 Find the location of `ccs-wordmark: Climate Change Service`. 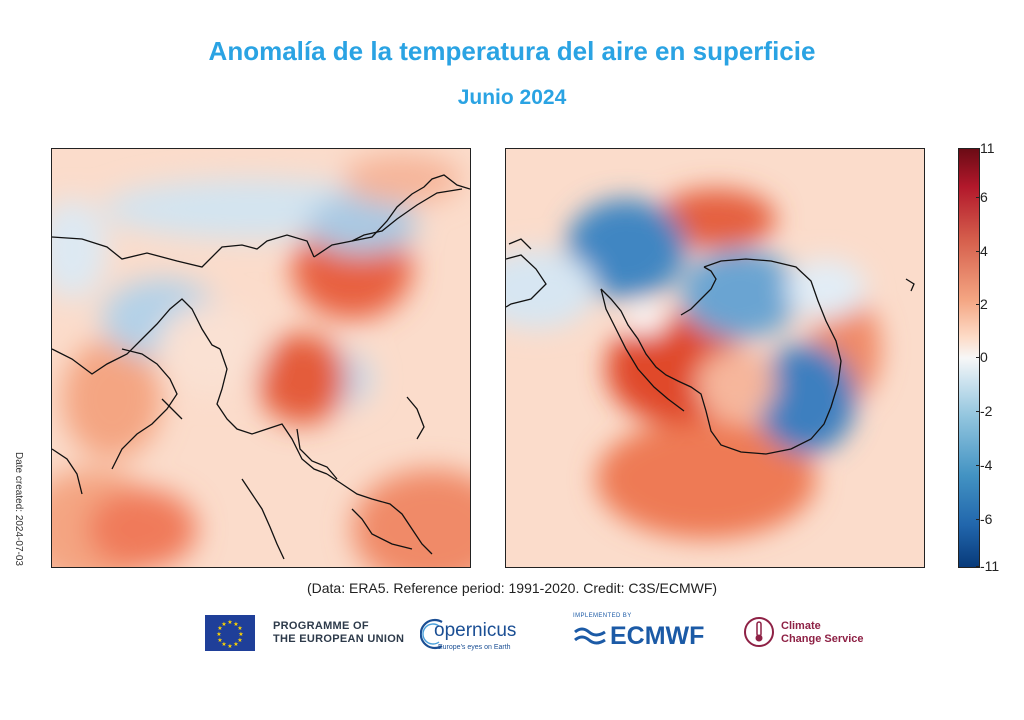

ccs-wordmark: Climate Change Service is located at coordinates (822, 633).